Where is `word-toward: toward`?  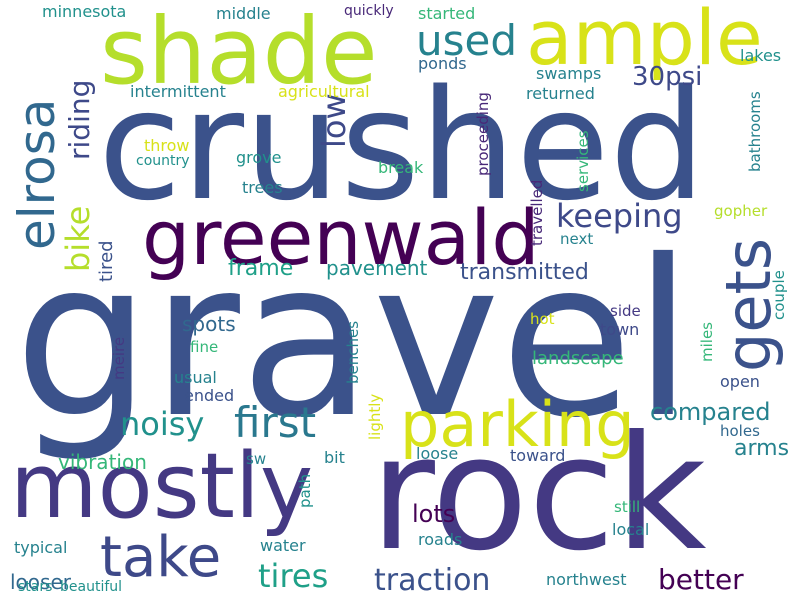
word-toward: toward is located at coordinates (538, 455).